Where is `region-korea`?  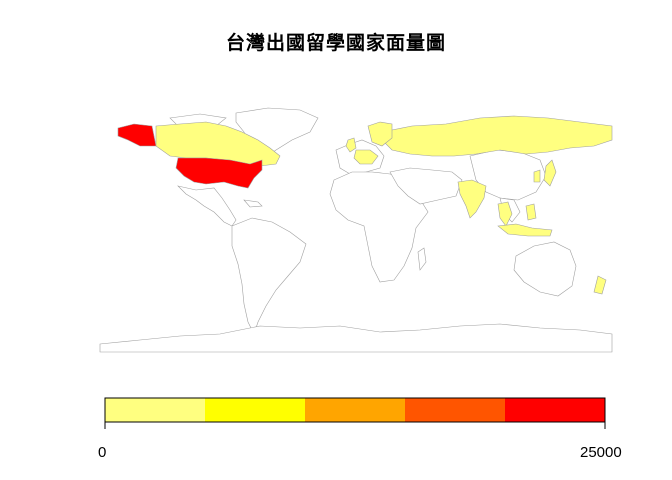 region-korea is located at coordinates (537, 176).